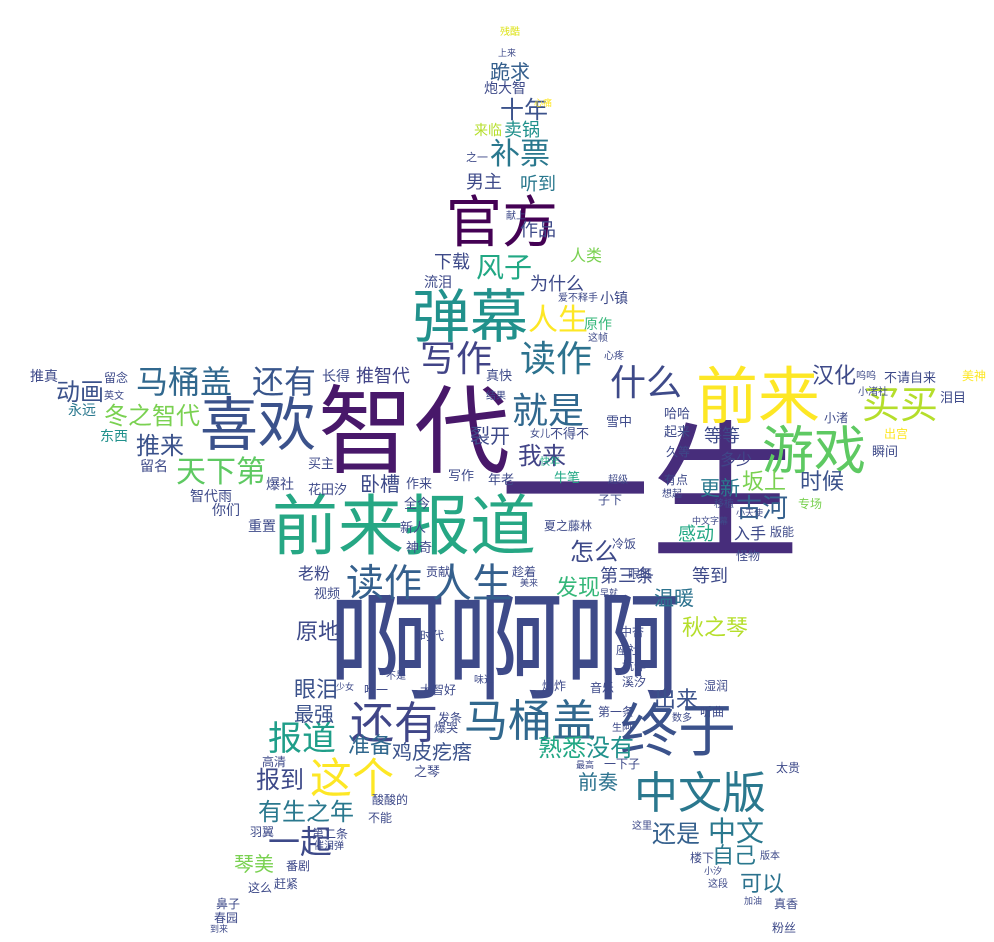 The width and height of the screenshot is (994, 942). I want to click on word-41: 鸡皮疙瘩, so click(432, 752).